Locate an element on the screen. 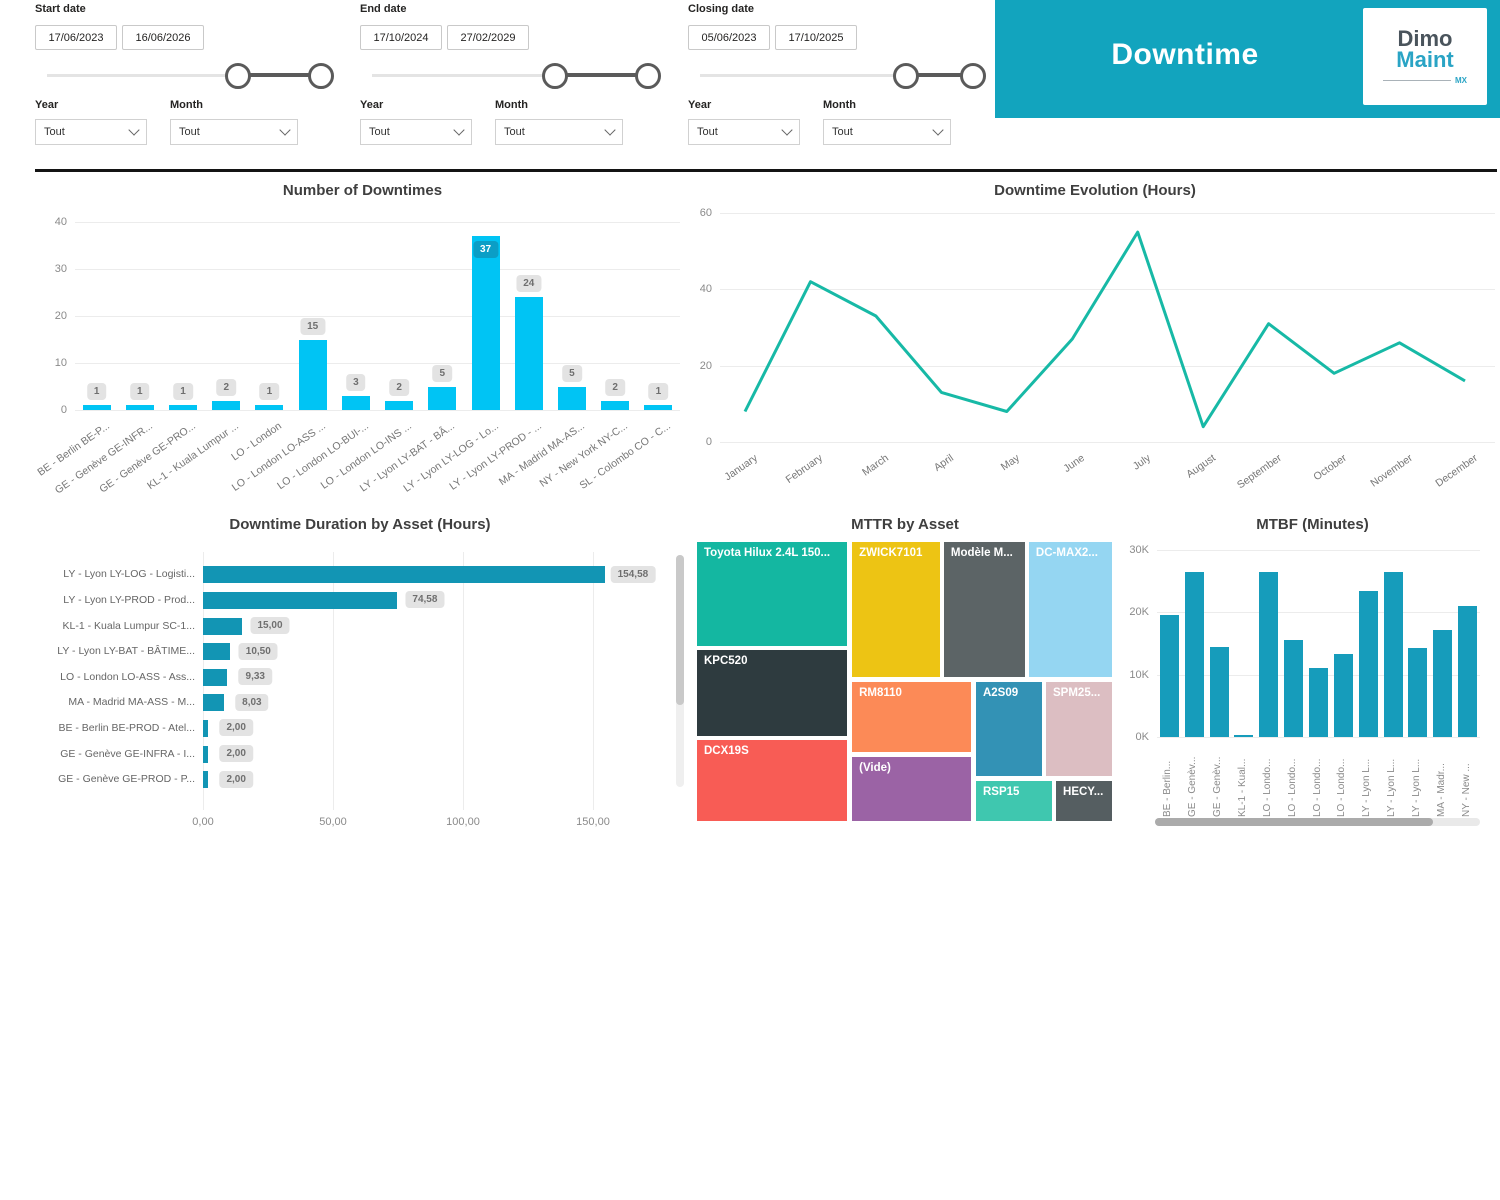 The image size is (1500, 1200). treemap-tile: A2S09 is located at coordinates (1008, 729).